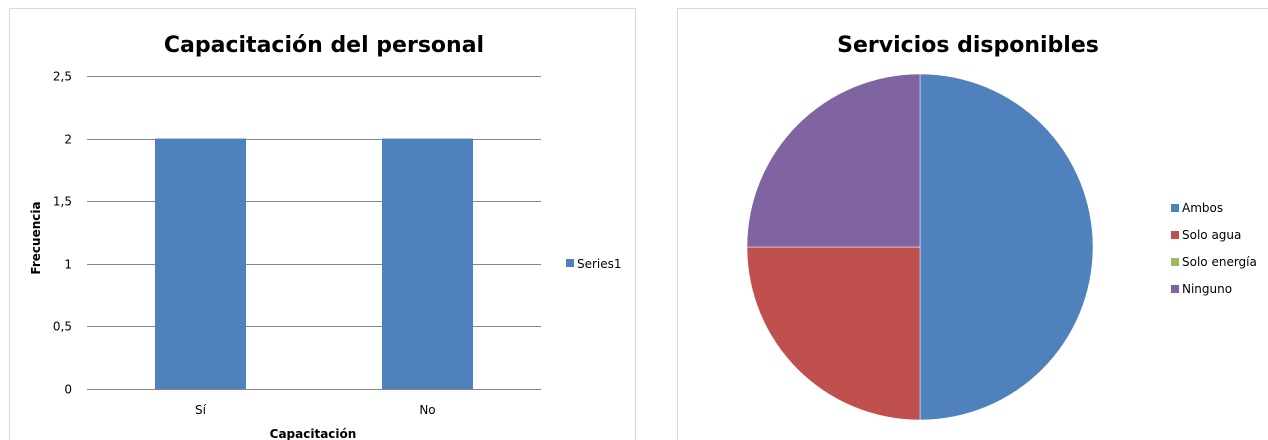 This screenshot has height=440, width=1268. What do you see at coordinates (1207, 289) in the screenshot?
I see `legend-label-ninguno: Ninguno` at bounding box center [1207, 289].